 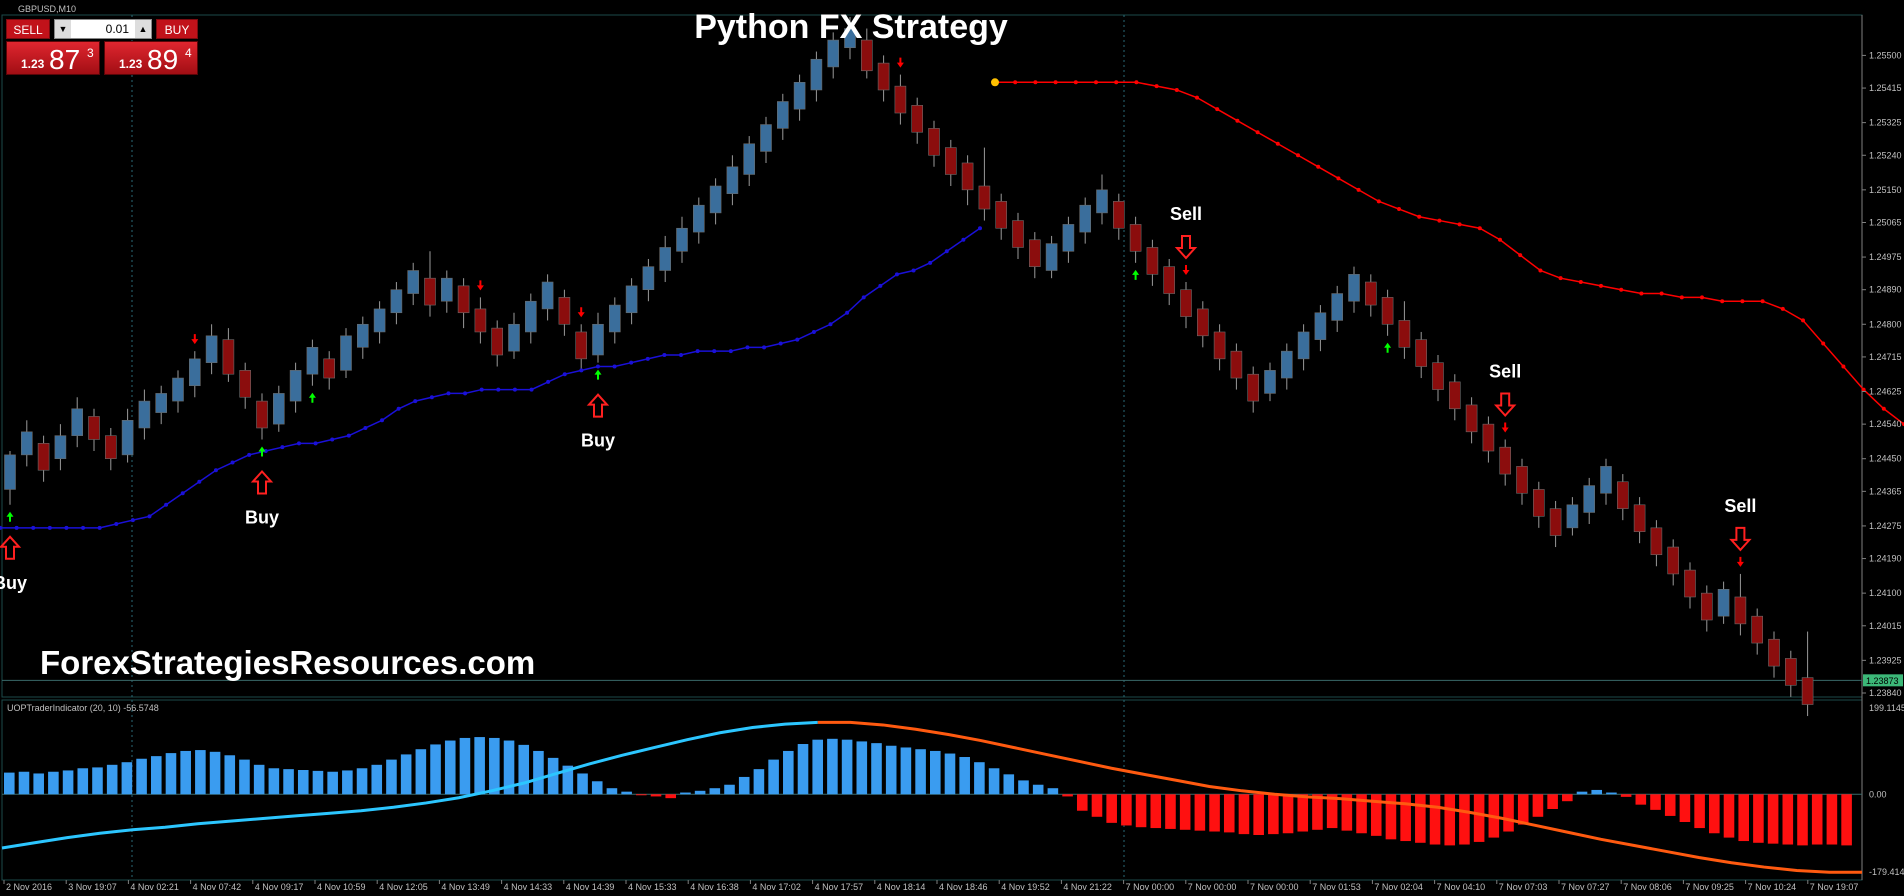 What do you see at coordinates (528, 887) in the screenshot?
I see `time-tick-label: 4 Nov 14:33` at bounding box center [528, 887].